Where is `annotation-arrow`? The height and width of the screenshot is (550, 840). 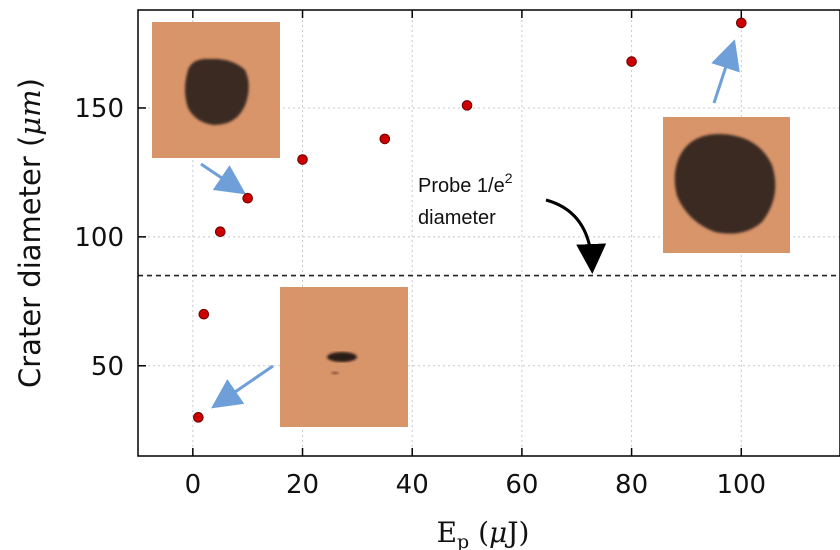
annotation-arrow is located at coordinates (576, 236).